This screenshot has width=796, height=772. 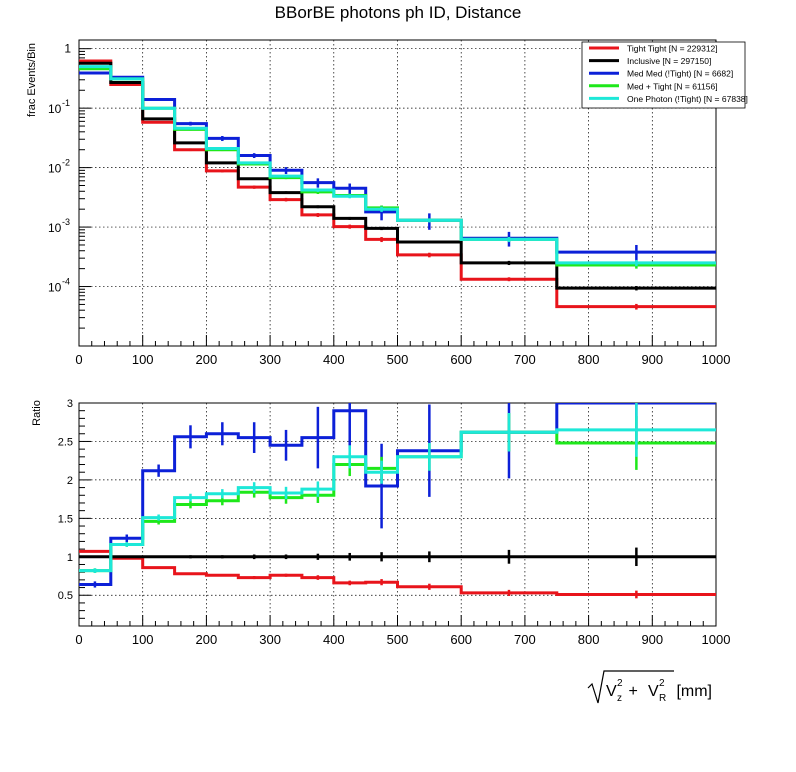 What do you see at coordinates (653, 691) in the screenshot?
I see `x-axis-radicand-2: V` at bounding box center [653, 691].